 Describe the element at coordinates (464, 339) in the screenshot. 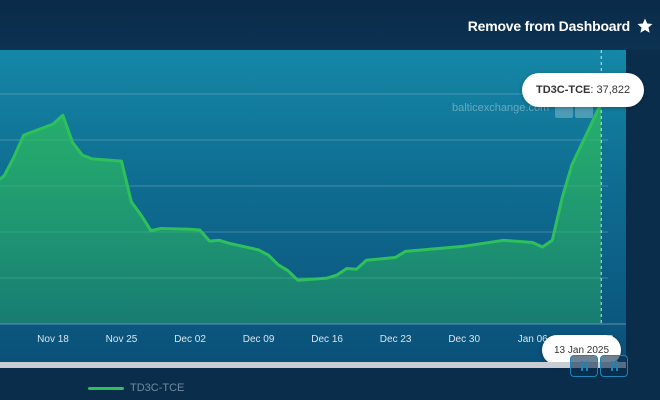

I see `x-tick-label: Dec 30` at that location.